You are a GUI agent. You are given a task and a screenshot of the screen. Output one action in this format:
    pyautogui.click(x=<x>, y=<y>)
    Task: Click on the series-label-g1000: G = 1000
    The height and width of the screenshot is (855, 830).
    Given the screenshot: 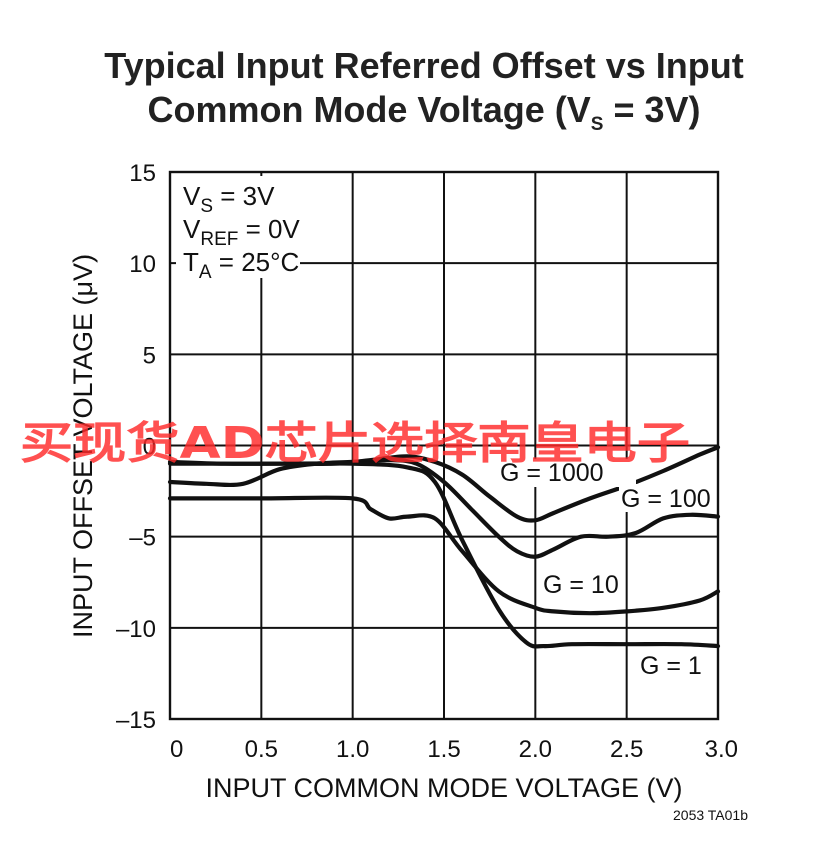 What is the action you would take?
    pyautogui.click(x=552, y=473)
    